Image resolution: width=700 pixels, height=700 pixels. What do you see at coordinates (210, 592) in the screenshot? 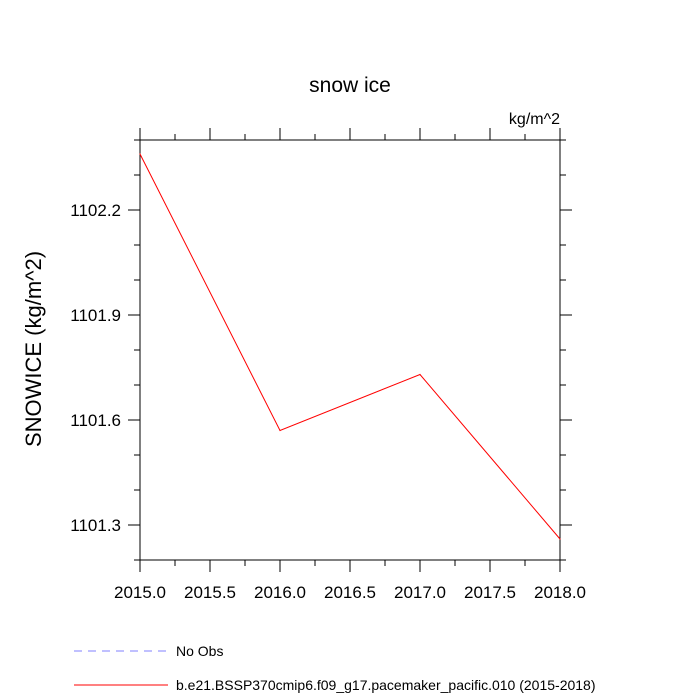
I see `x-tick-label: 2015.5` at bounding box center [210, 592].